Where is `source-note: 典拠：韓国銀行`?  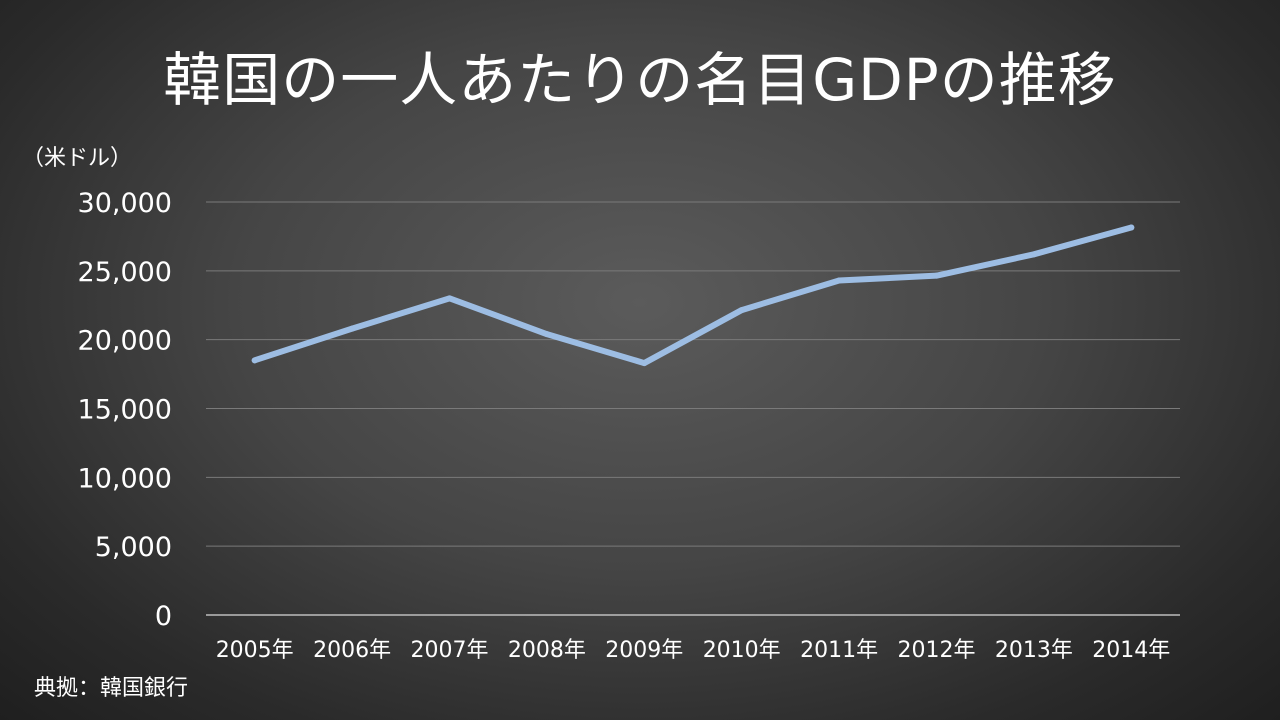 source-note: 典拠：韓国銀行 is located at coordinates (111, 688).